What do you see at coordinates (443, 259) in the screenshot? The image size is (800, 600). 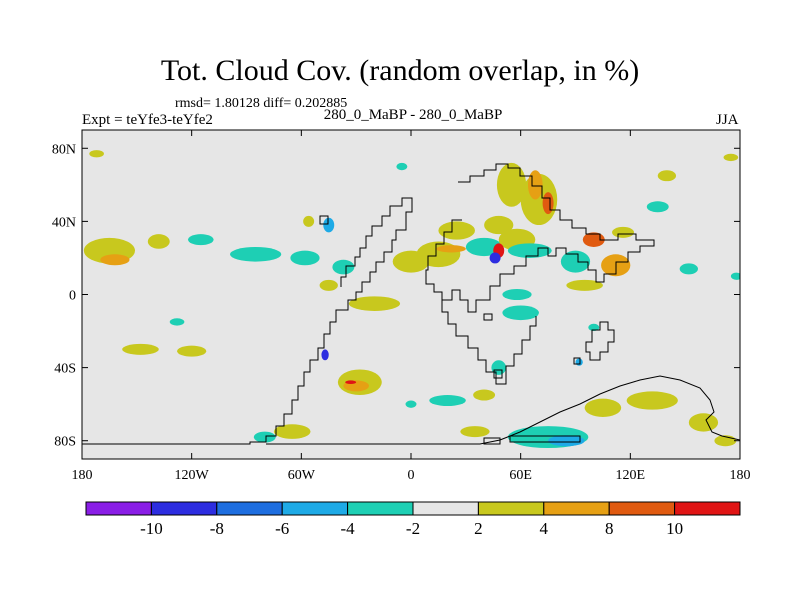 I see `continent-outline-africa-west` at bounding box center [443, 259].